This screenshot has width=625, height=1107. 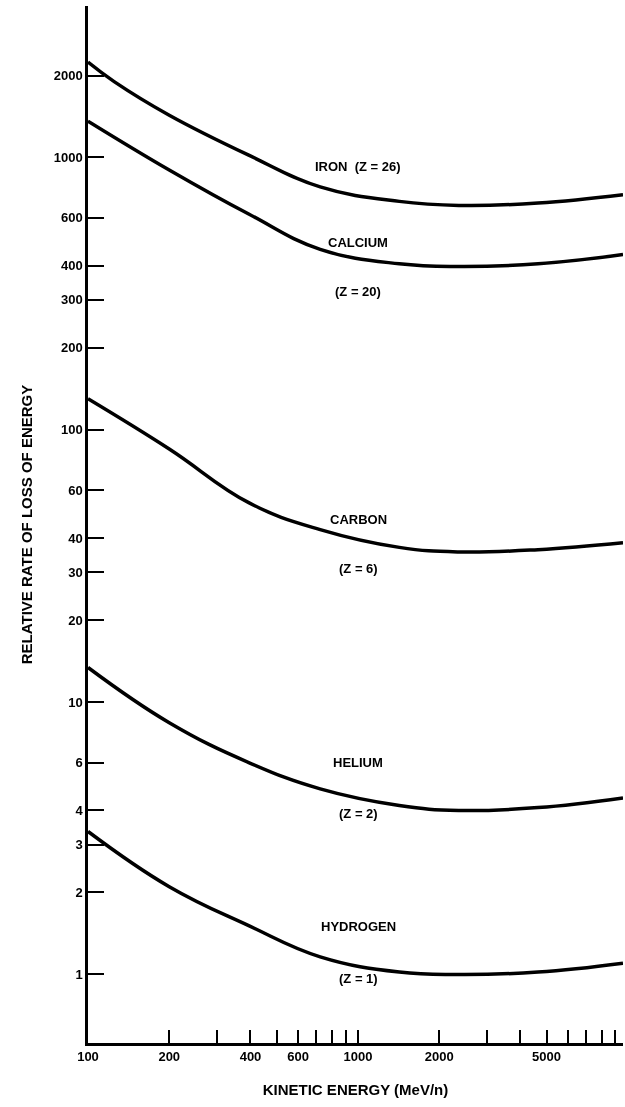 I want to click on y-tick-label: 60, so click(x=75, y=490).